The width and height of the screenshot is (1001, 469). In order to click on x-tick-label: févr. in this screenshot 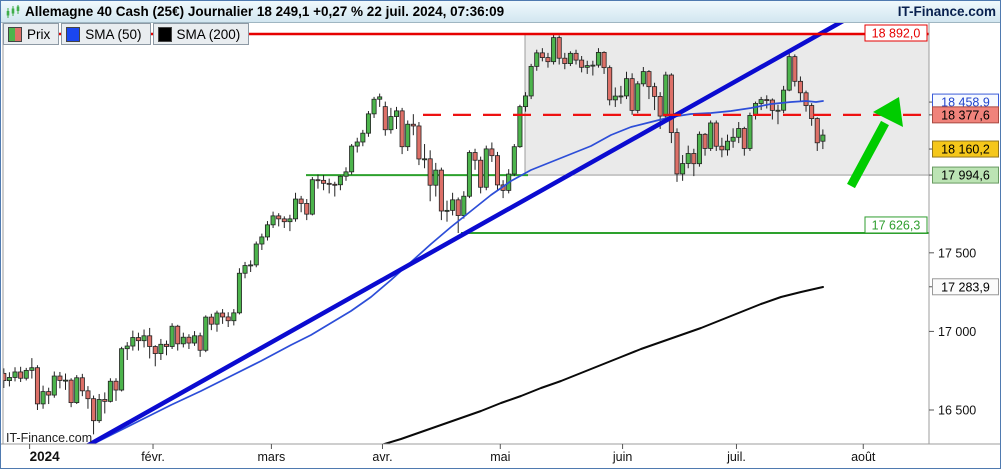, I will do `click(153, 457)`.